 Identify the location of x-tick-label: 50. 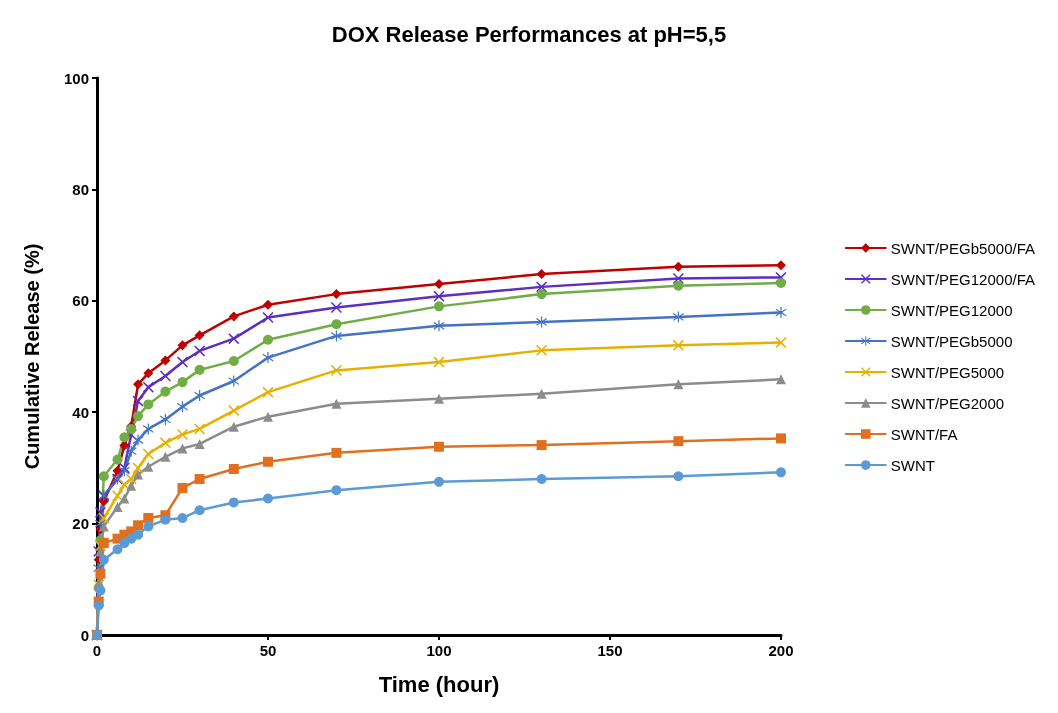
(268, 650).